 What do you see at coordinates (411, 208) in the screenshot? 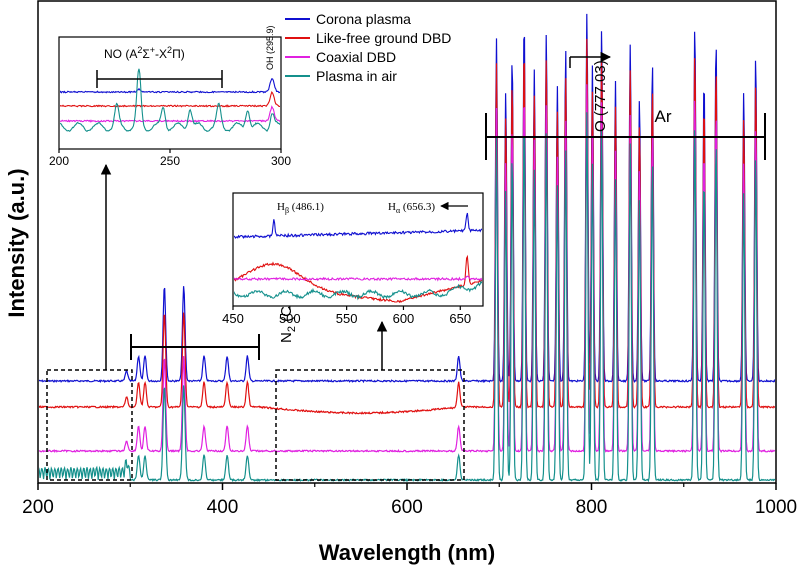
I see `h-alpha-label: Hα (656.3)` at bounding box center [411, 208].